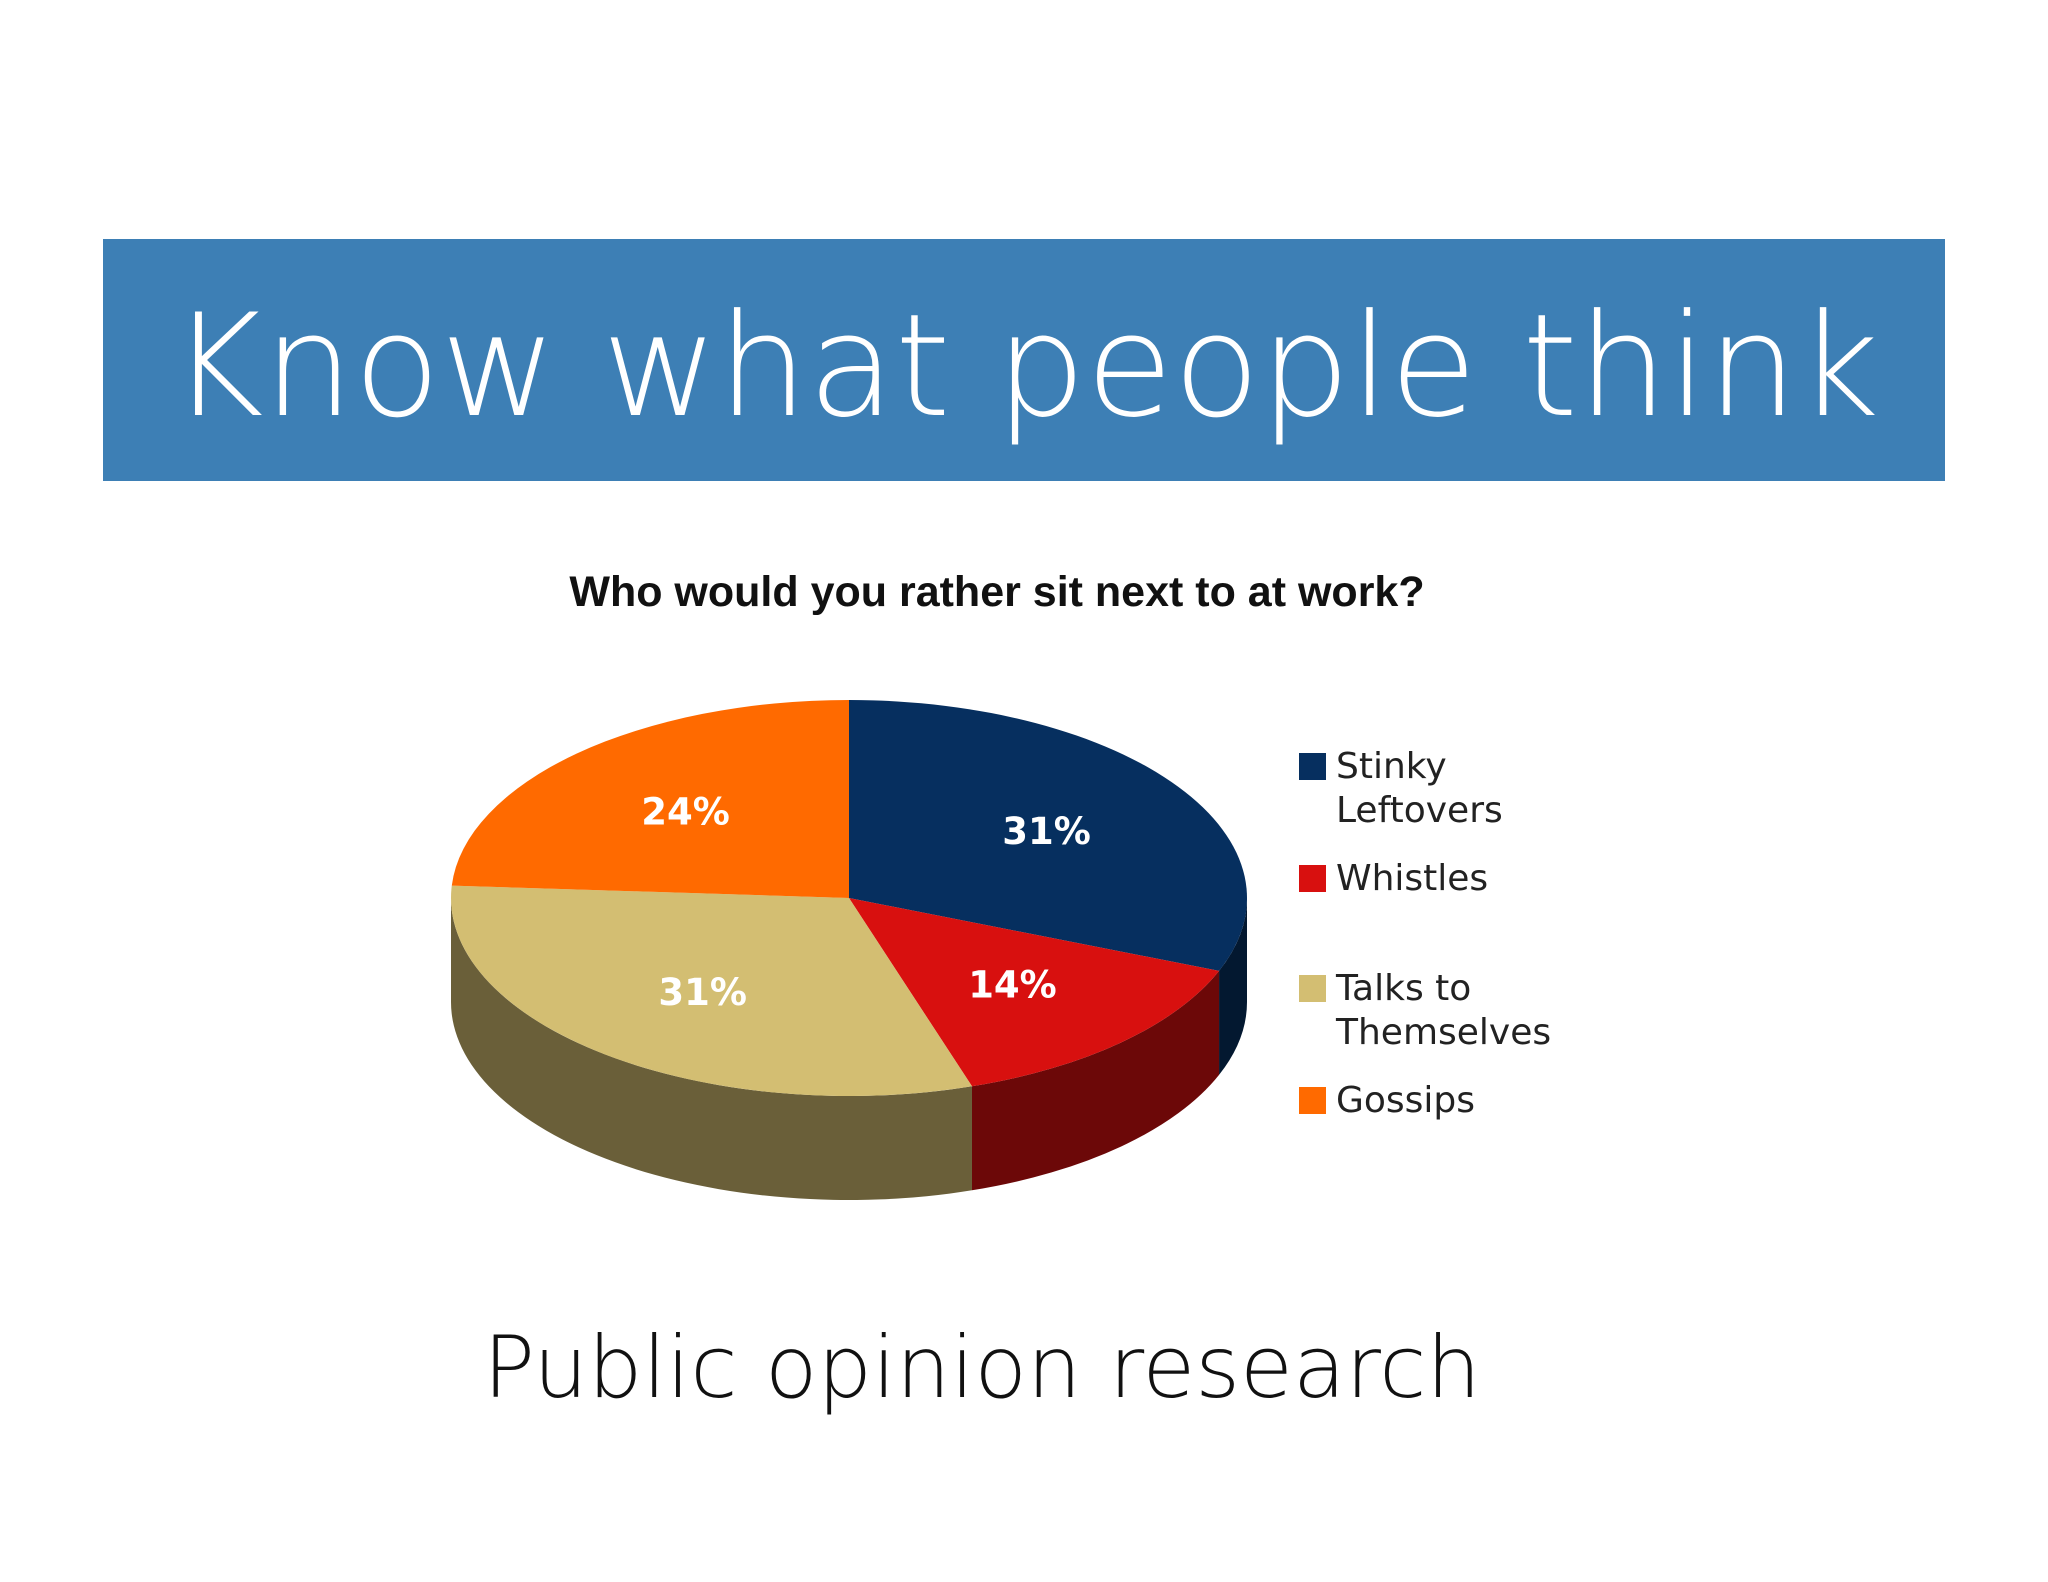 Image resolution: width=2048 pixels, height=1582 pixels. What do you see at coordinates (685, 811) in the screenshot?
I see `data-label: 24%` at bounding box center [685, 811].